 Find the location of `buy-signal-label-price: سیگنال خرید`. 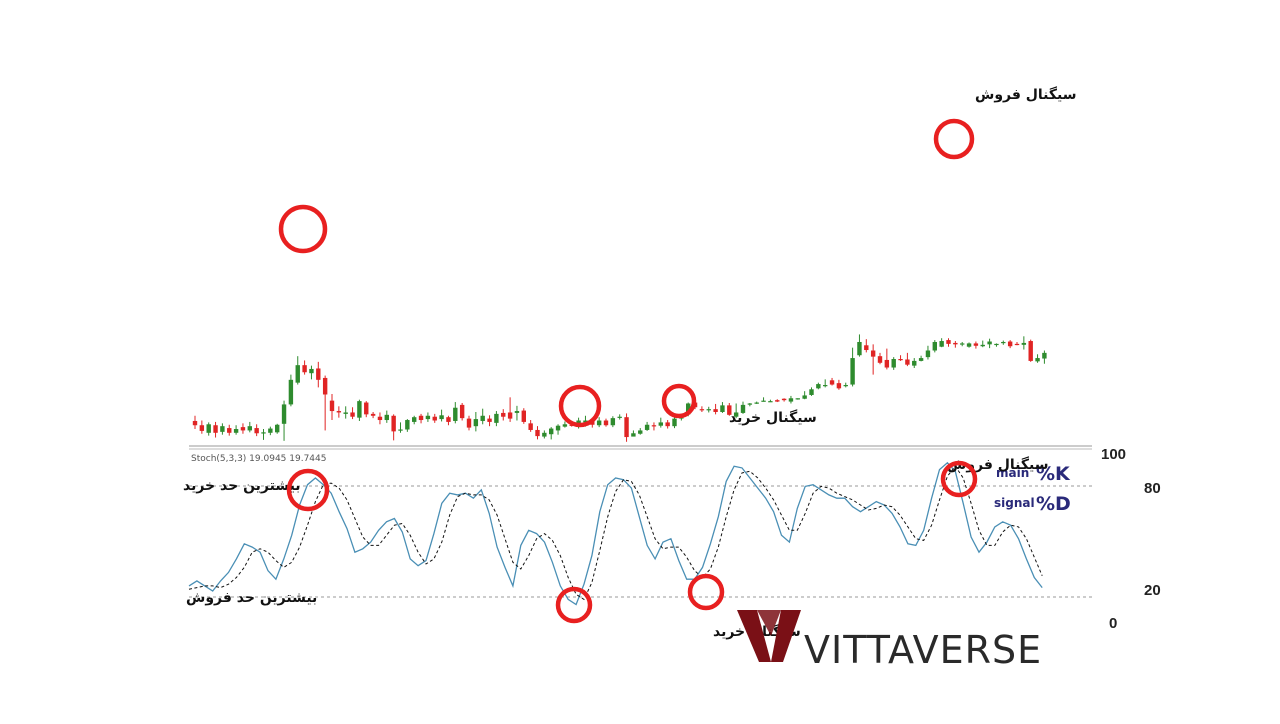

buy-signal-label-price: سیگنال خرید is located at coordinates (773, 417).